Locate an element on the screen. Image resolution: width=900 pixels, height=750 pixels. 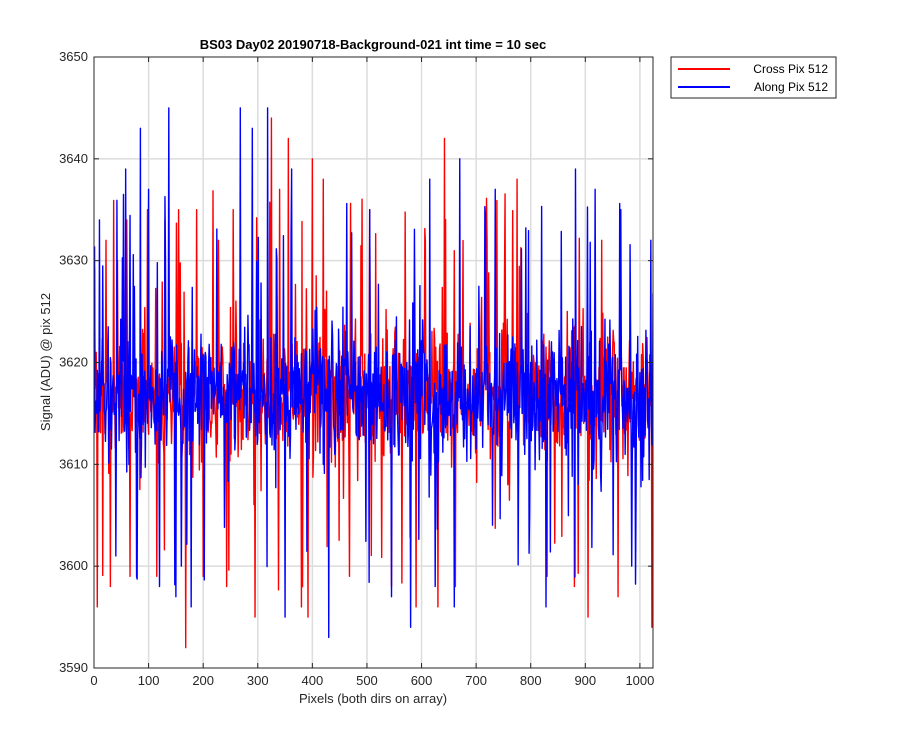
x-tick-label: 1000 is located at coordinates (639, 680).